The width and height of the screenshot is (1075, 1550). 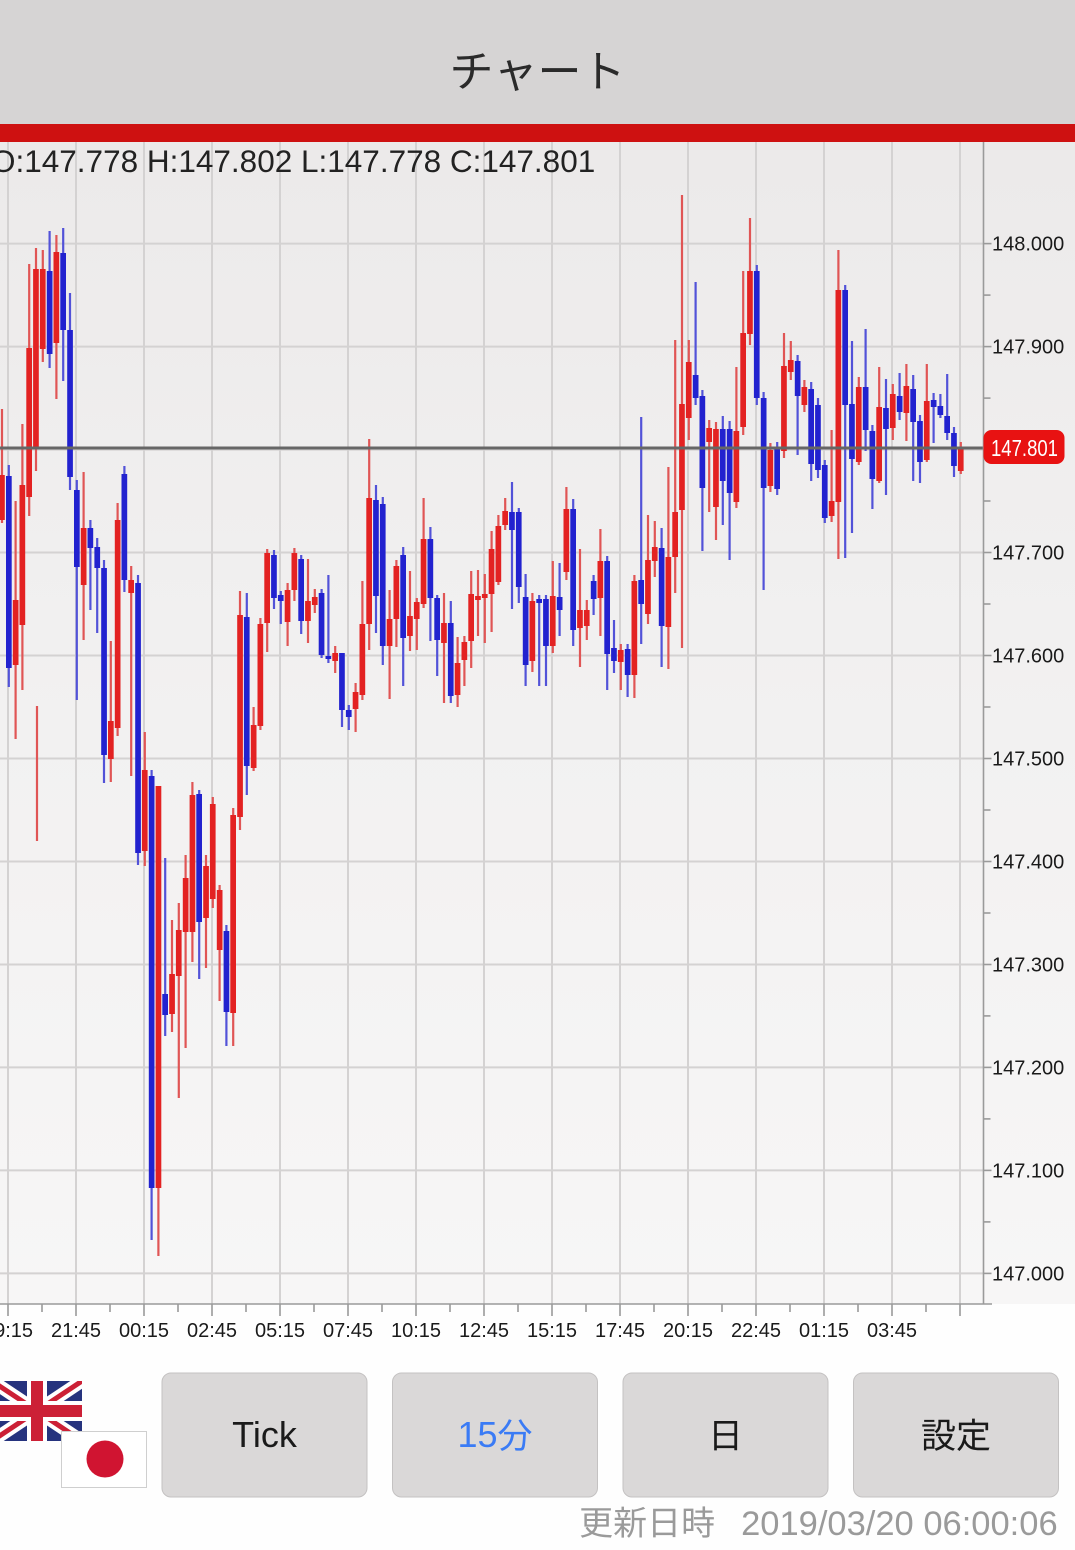 What do you see at coordinates (76, 1331) in the screenshot?
I see `svg-text: 21:45` at bounding box center [76, 1331].